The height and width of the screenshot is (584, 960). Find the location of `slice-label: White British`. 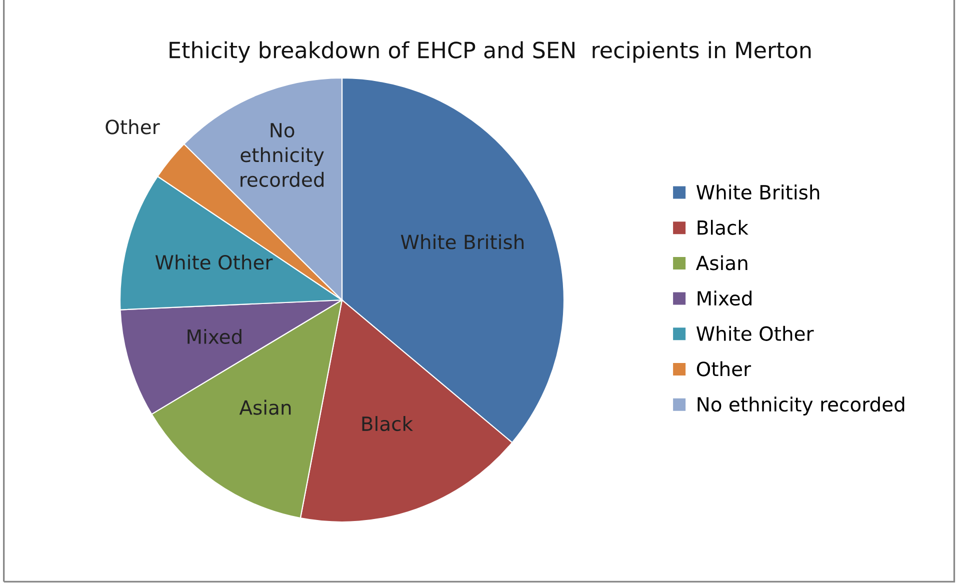

slice-label: White British is located at coordinates (462, 242).